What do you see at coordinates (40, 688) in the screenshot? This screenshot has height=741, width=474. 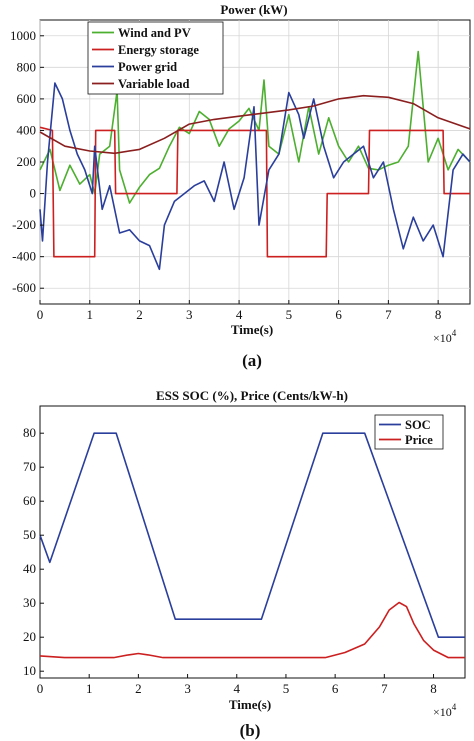 I see `soc-price-chart-xtick-label-0: 0` at bounding box center [40, 688].